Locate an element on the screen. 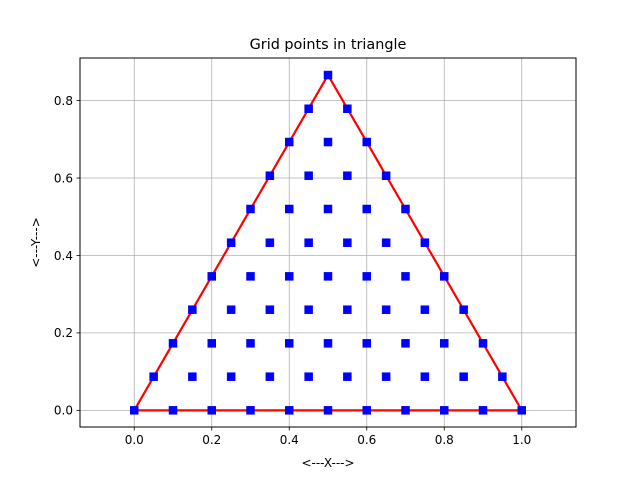 This screenshot has height=484, width=640. grid-point-marker-r1-c0 is located at coordinates (153, 376).